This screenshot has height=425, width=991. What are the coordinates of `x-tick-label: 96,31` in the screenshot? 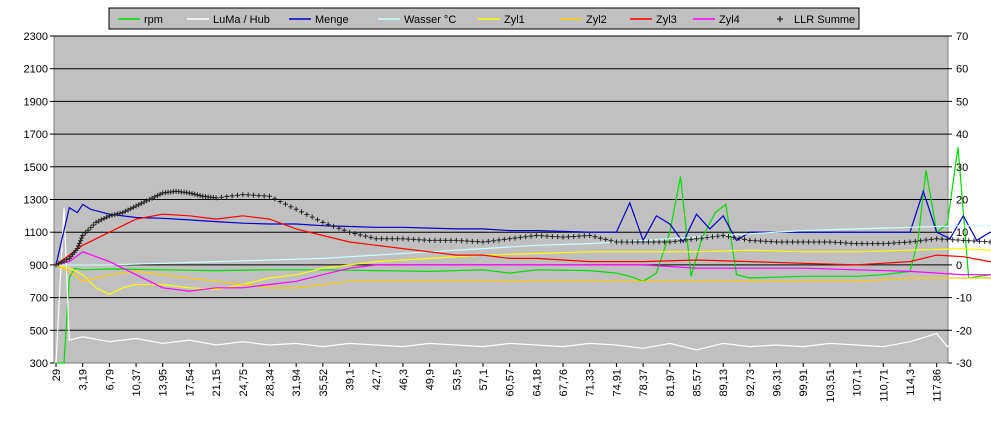 It's located at (778, 383).